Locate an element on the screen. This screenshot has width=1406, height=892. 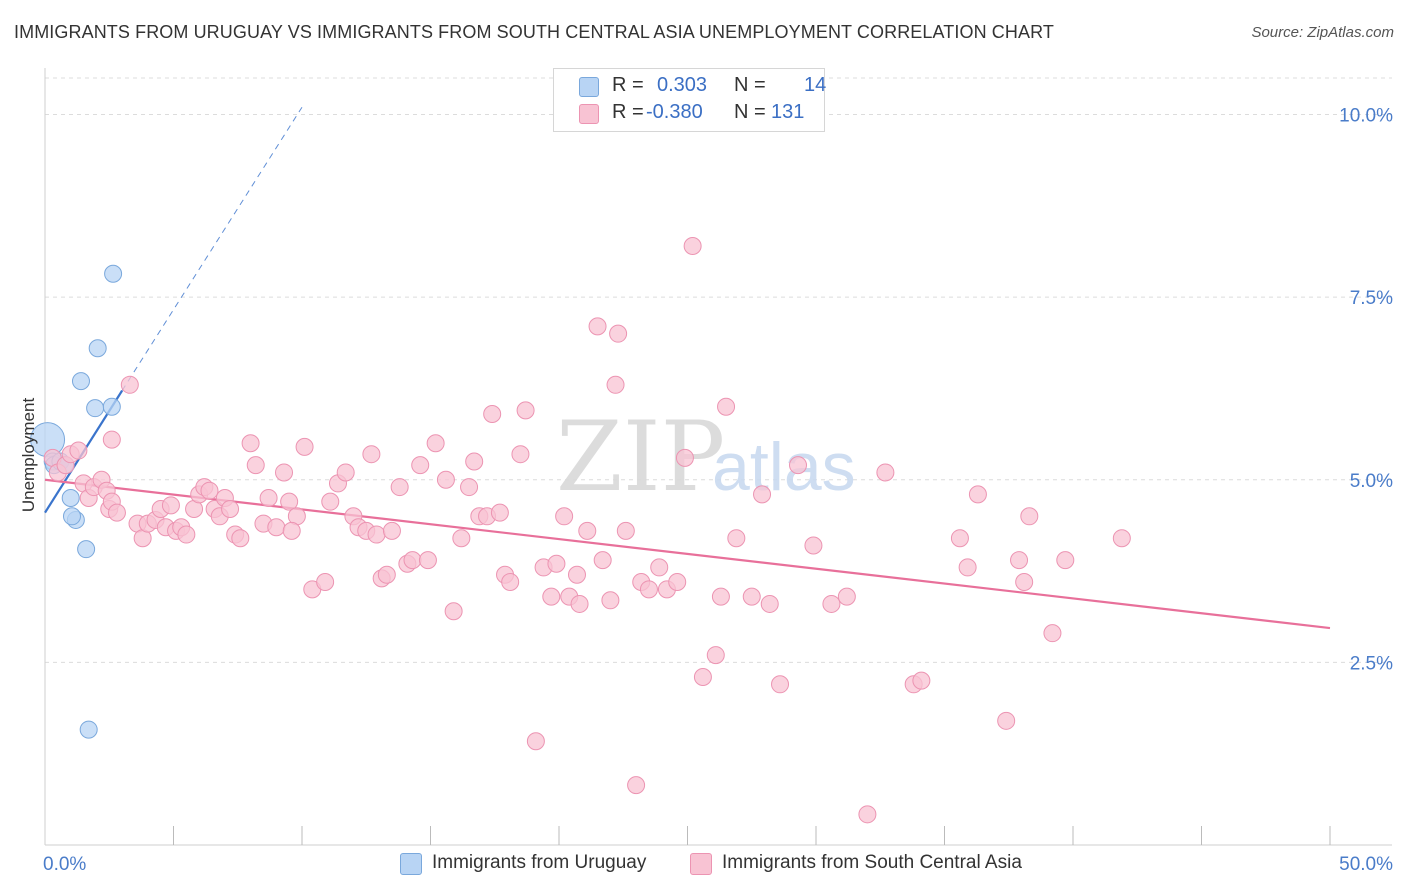
y-tick-label: 2.5% is located at coordinates (1371, 663).